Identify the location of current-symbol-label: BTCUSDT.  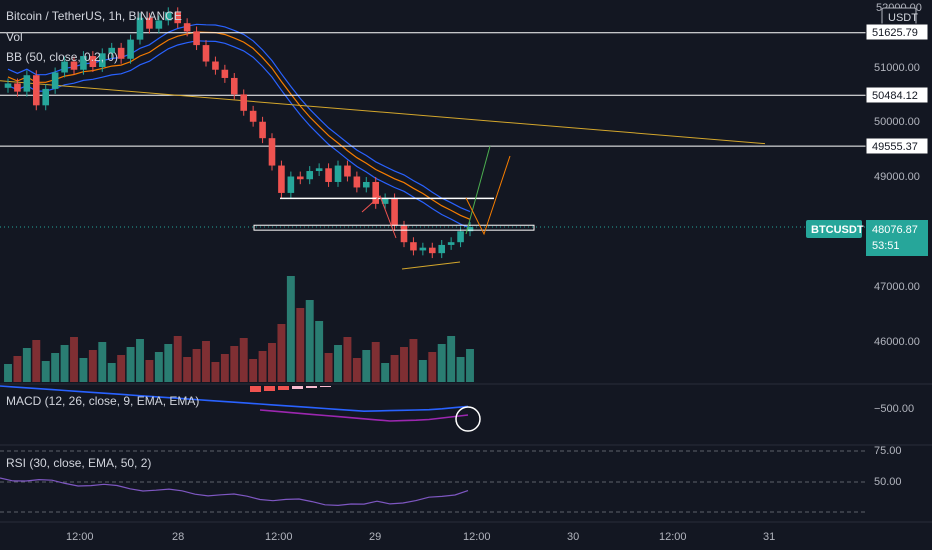
(837, 230).